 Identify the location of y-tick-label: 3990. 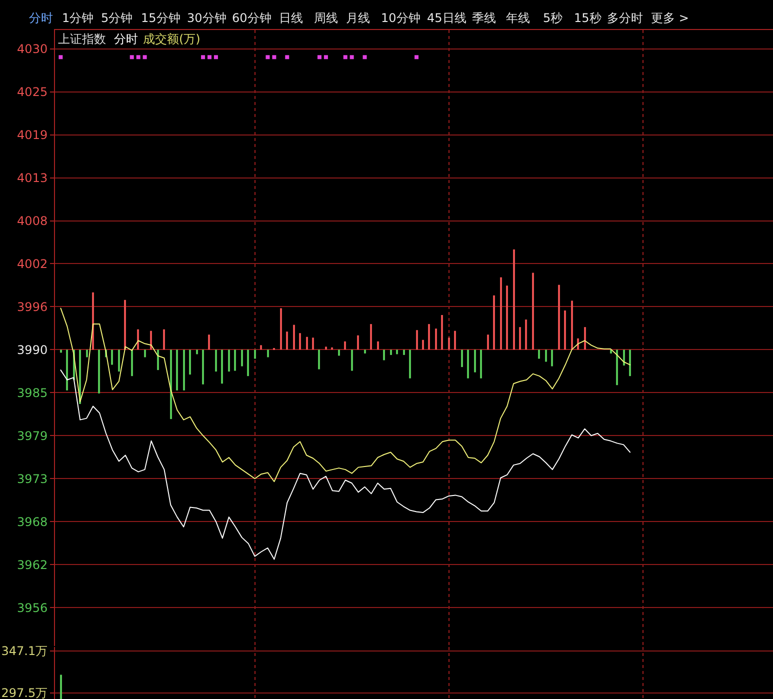
(32, 349).